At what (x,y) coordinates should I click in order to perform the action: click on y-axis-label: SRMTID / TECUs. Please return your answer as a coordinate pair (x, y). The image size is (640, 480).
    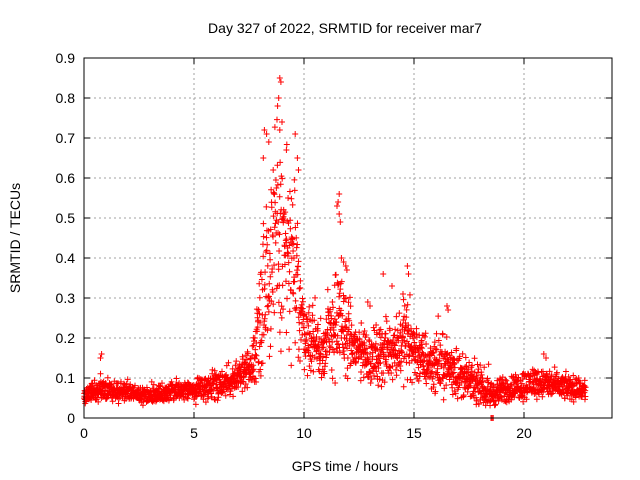
    Looking at the image, I should click on (15, 238).